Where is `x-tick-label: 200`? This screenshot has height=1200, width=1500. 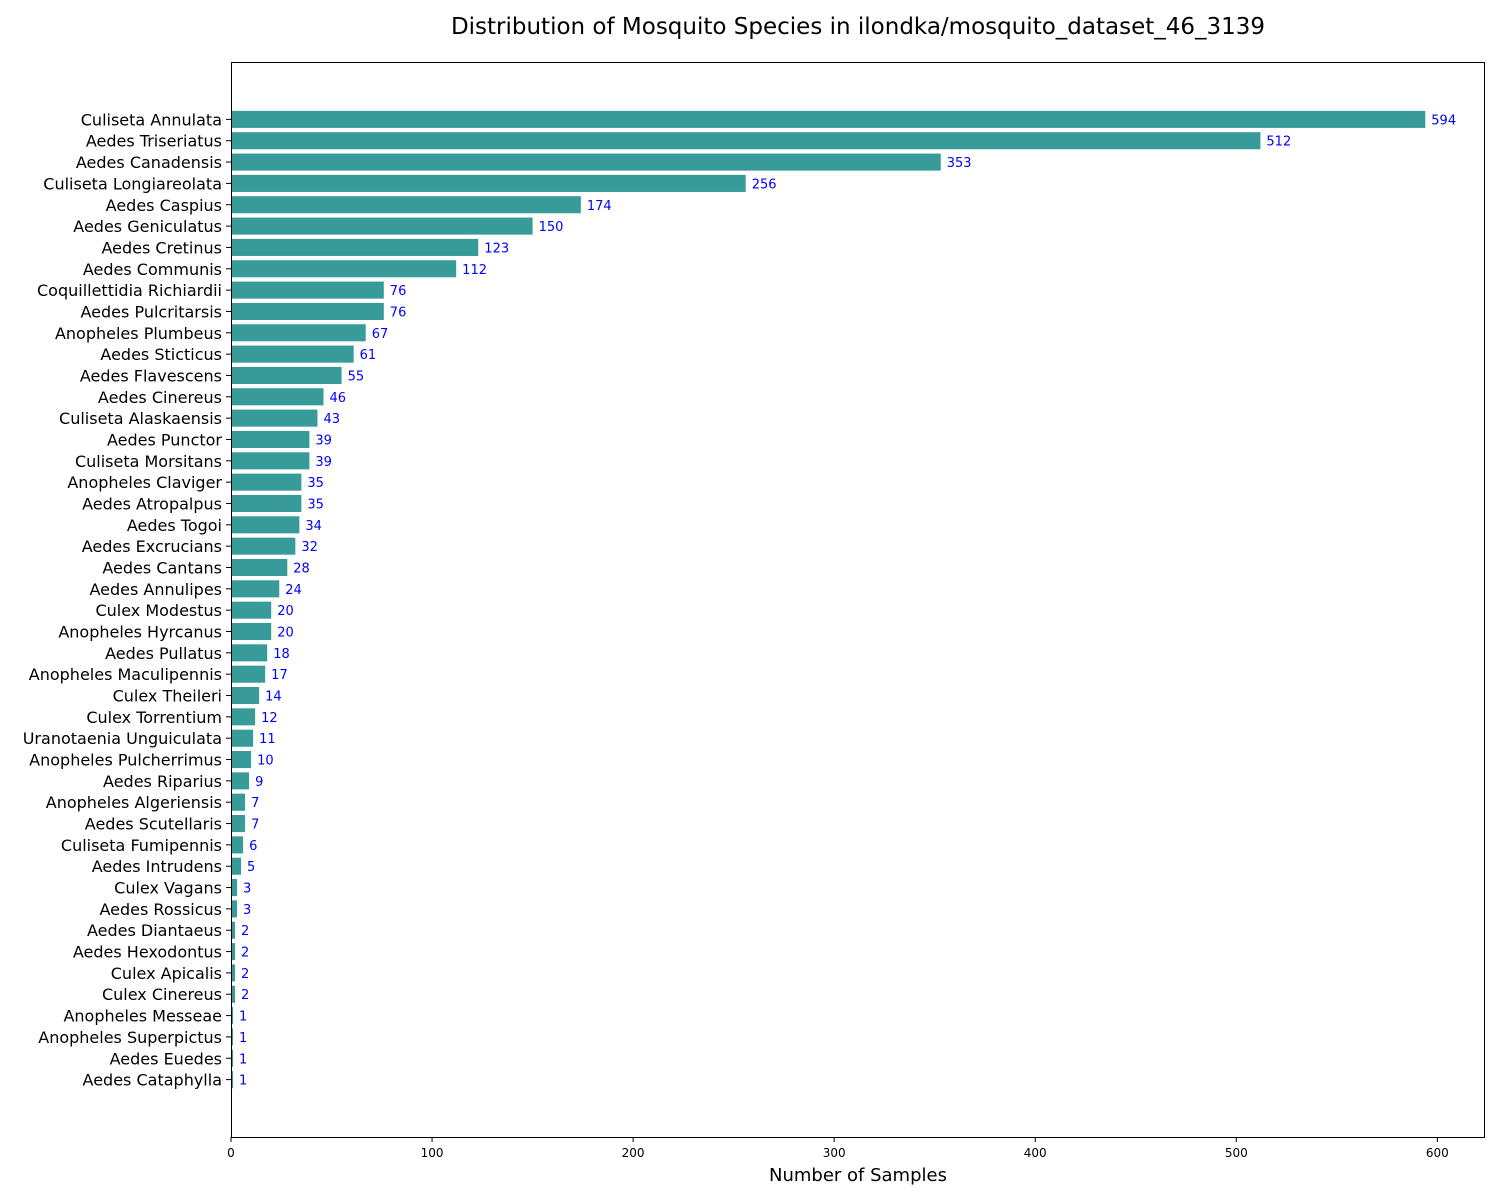 x-tick-label: 200 is located at coordinates (633, 1153).